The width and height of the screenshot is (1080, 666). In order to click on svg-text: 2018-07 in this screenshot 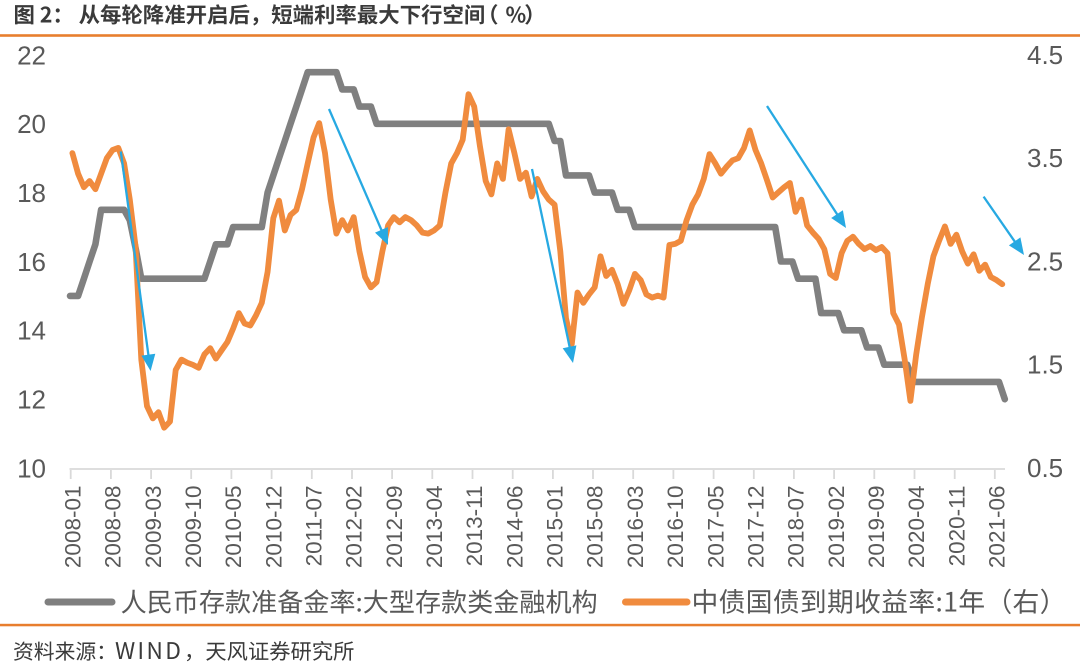, I will do `click(796, 527)`.